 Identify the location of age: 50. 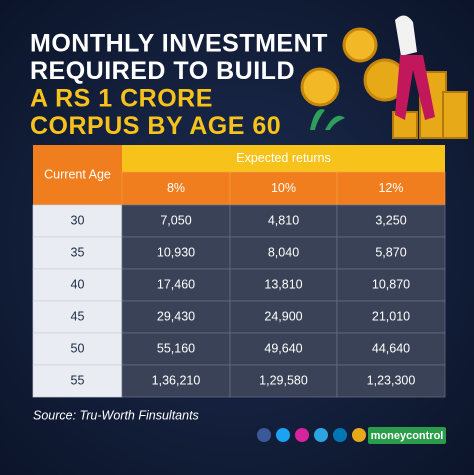
(78, 348).